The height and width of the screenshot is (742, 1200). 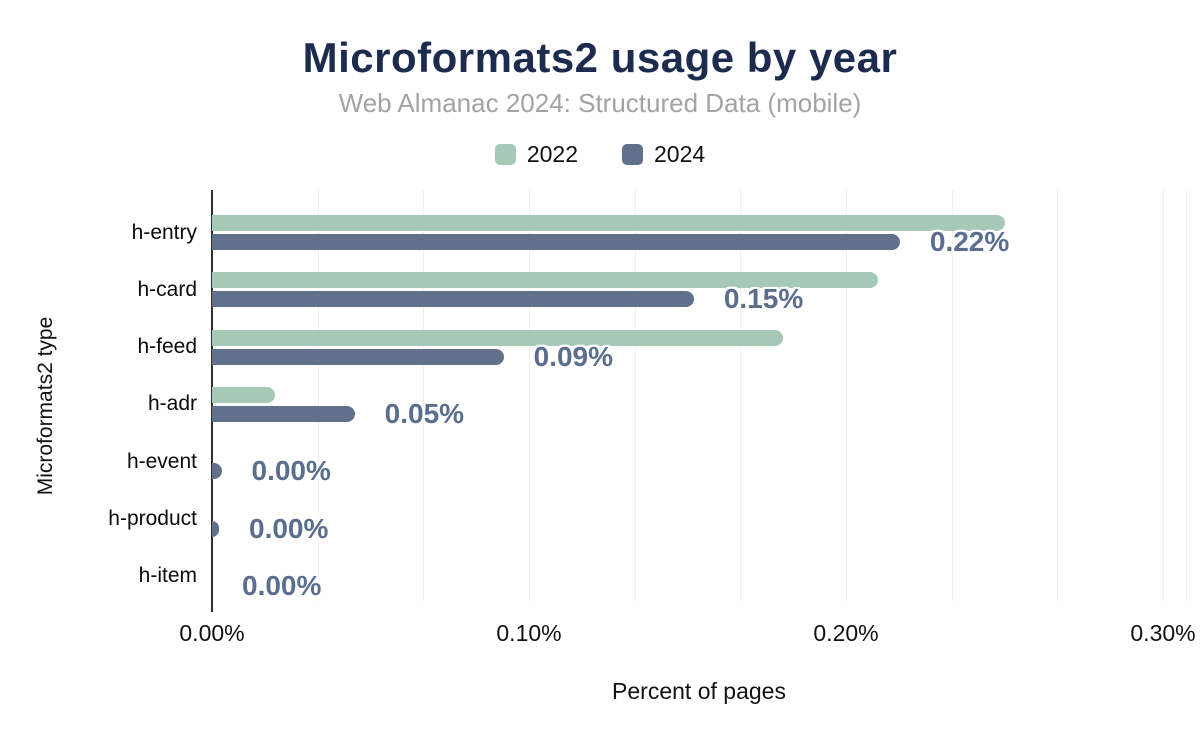 I want to click on category-label: h-card, so click(x=167, y=289).